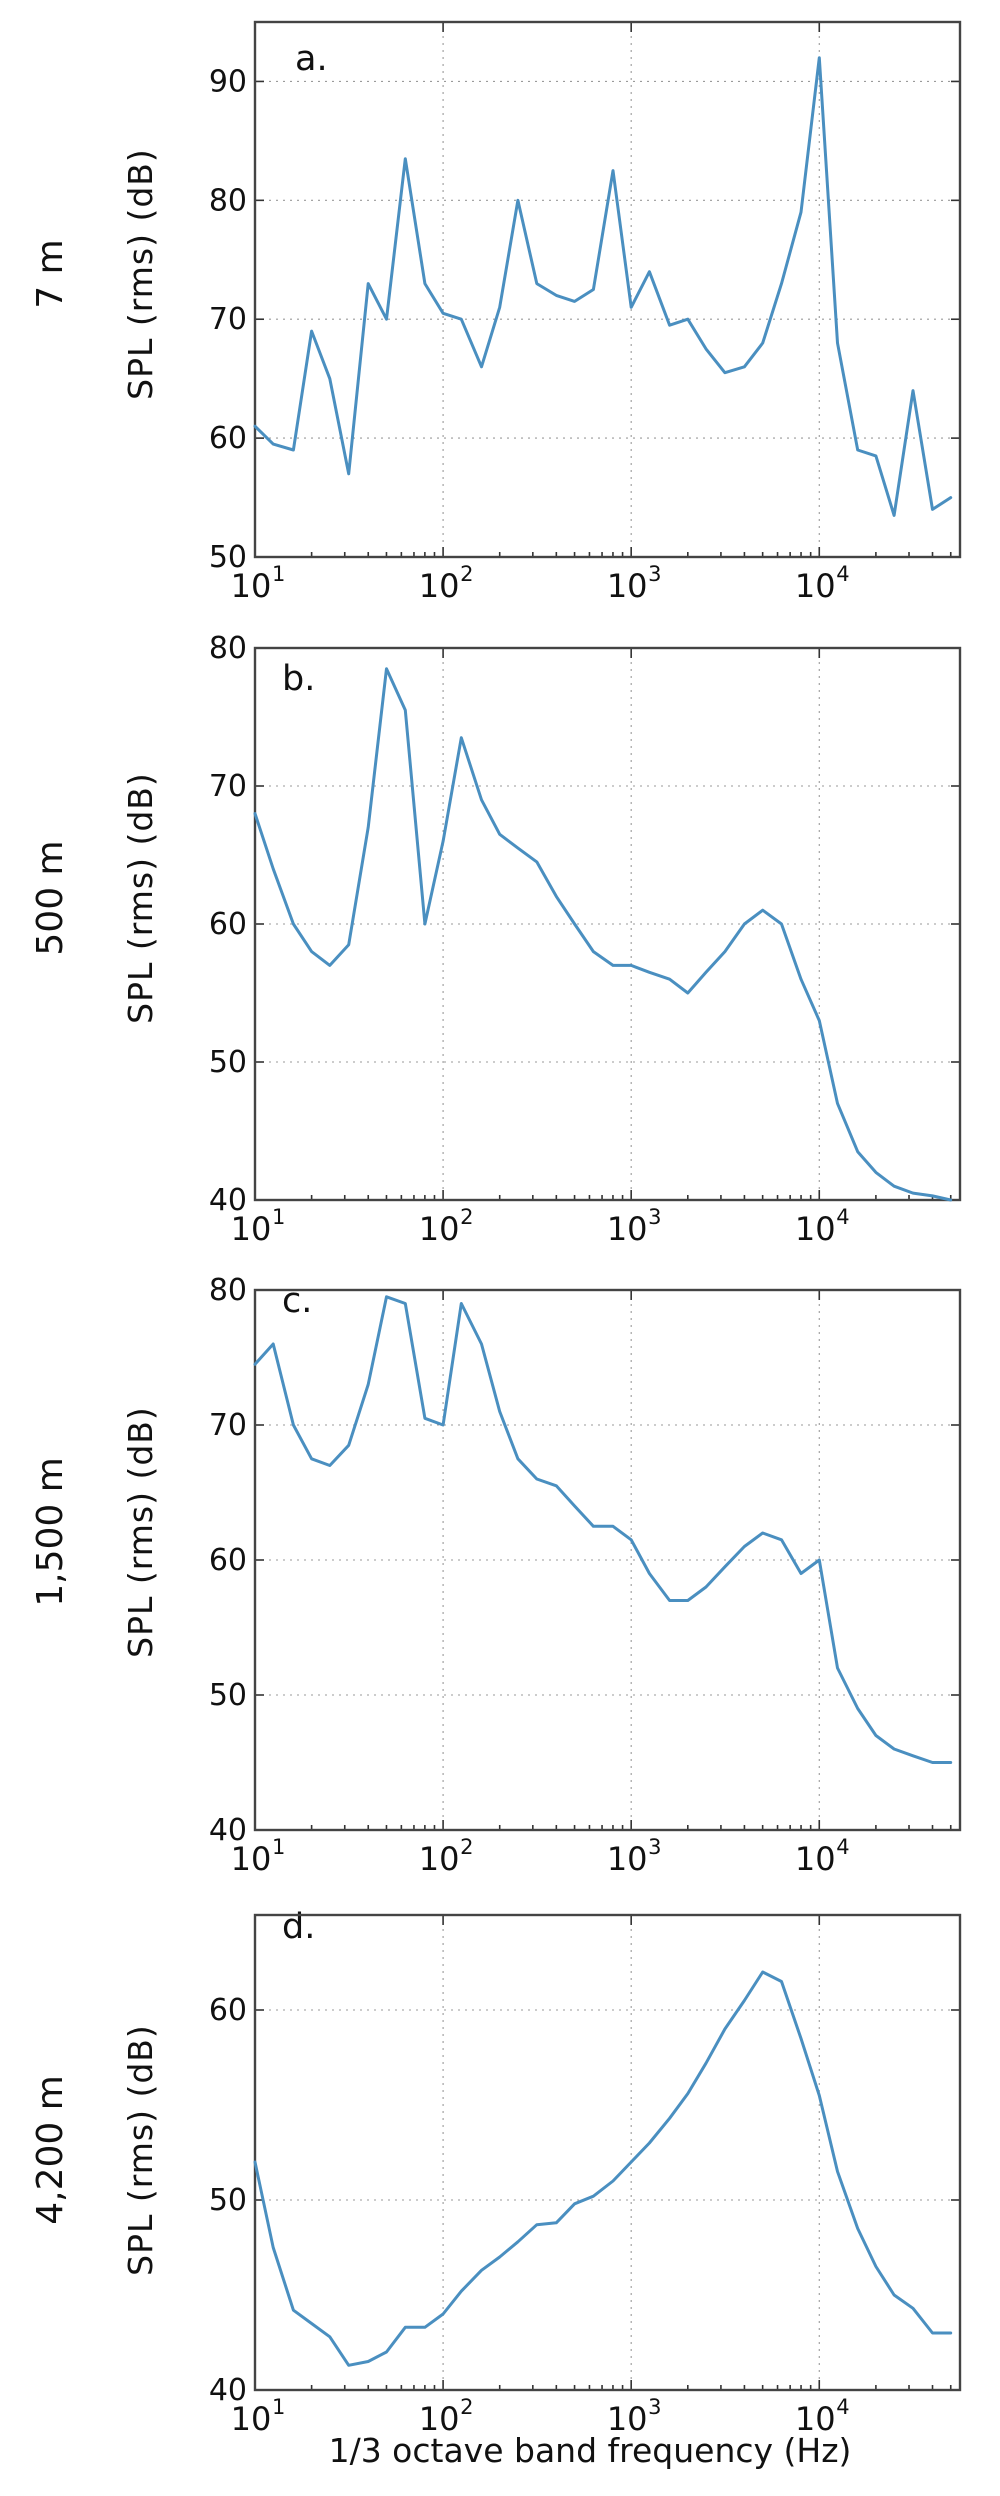 This screenshot has width=1000, height=2496. Describe the element at coordinates (251, 1859) in the screenshot. I see `x-tick-label-c-0: 10` at that location.